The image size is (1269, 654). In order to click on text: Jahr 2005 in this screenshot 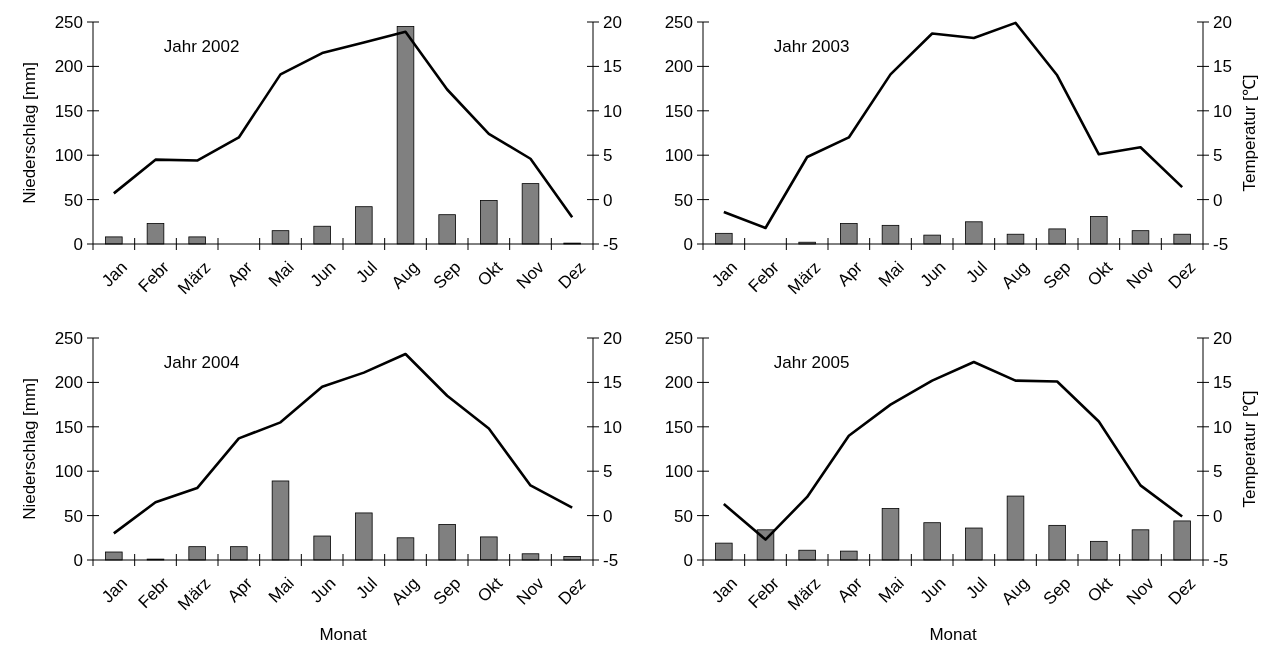, I will do `click(811, 362)`.